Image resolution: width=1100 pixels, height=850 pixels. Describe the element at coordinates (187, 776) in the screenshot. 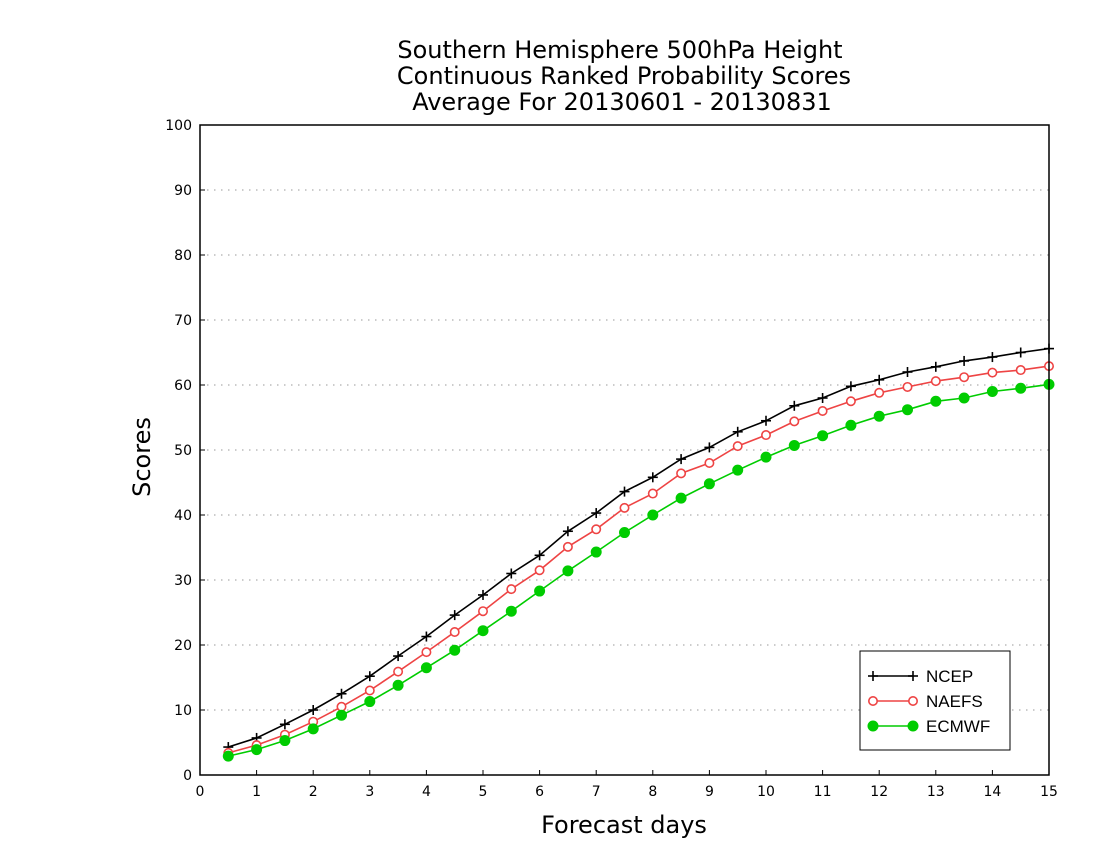

I see `y-tick-label: 0` at that location.